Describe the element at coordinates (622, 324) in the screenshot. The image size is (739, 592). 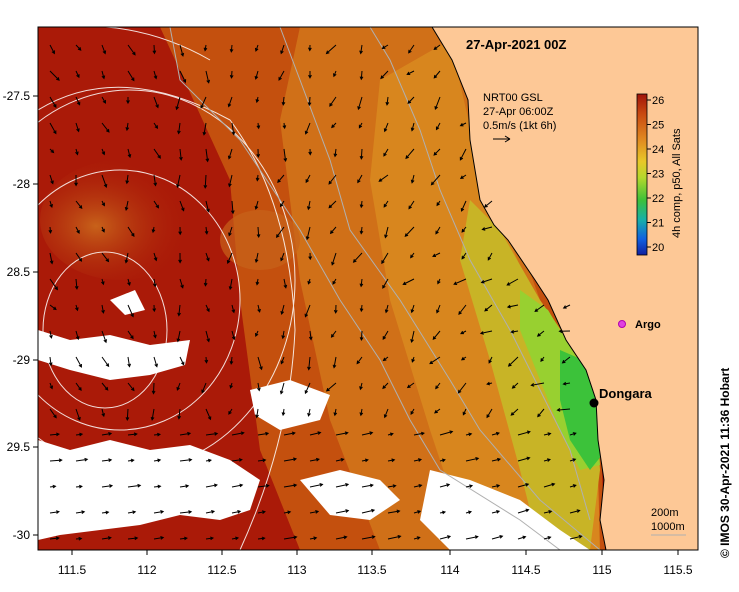
I see `argo-marker` at that location.